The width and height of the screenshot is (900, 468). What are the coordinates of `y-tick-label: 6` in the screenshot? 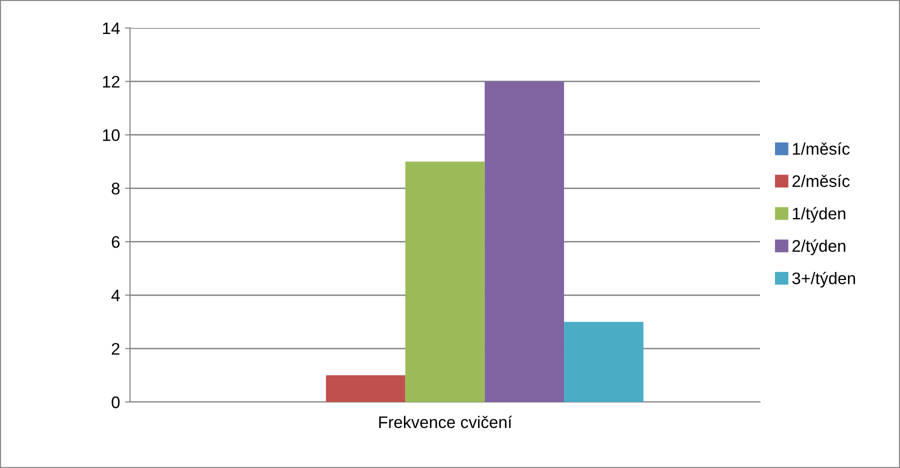 It's located at (116, 242).